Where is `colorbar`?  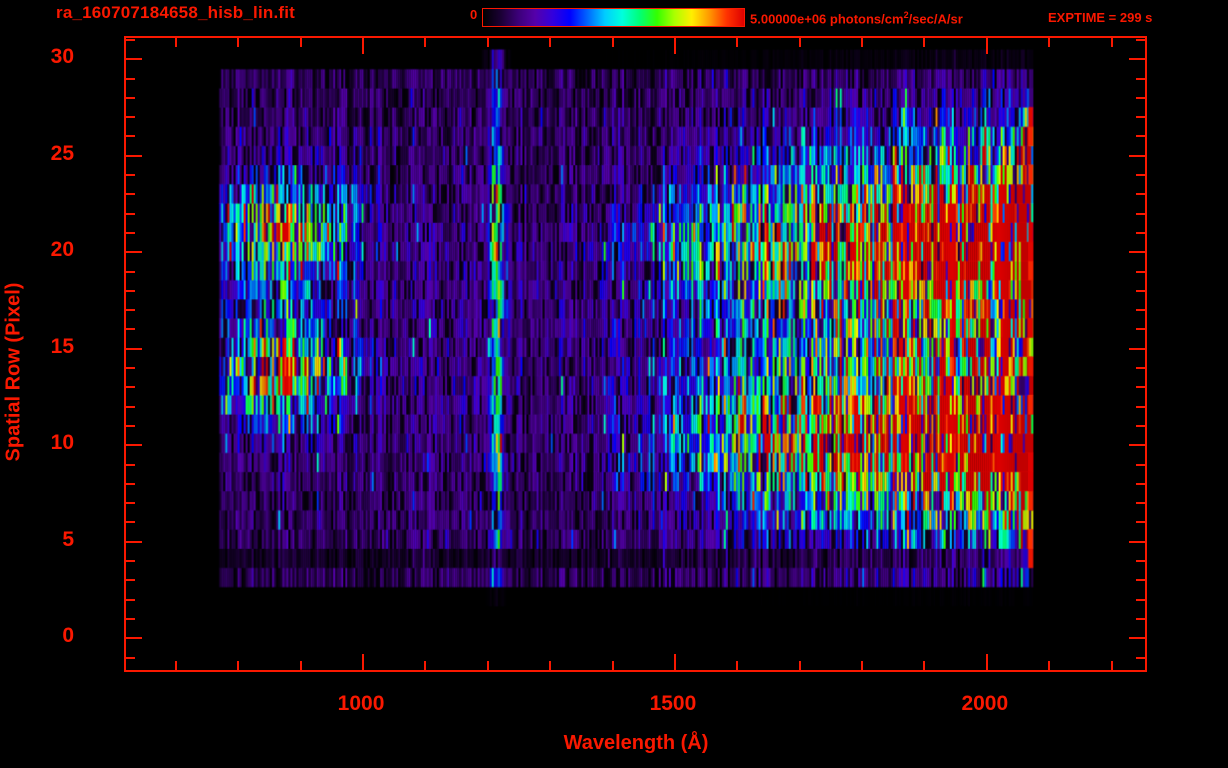 colorbar is located at coordinates (613, 17).